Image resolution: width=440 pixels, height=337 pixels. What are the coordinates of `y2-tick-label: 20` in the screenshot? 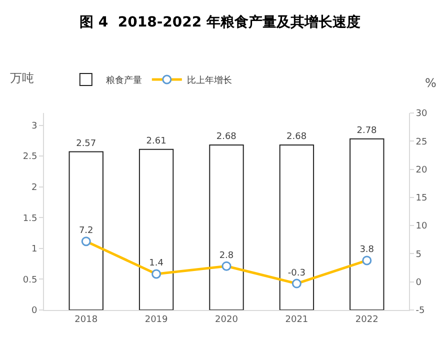 It's located at (422, 170).